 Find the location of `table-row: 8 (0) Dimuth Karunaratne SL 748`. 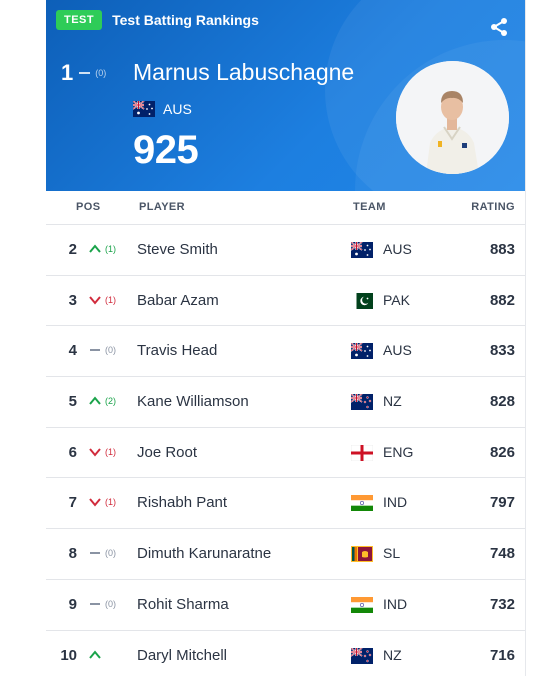

table-row: 8 (0) Dimuth Karunaratne SL 748 is located at coordinates (285, 554).